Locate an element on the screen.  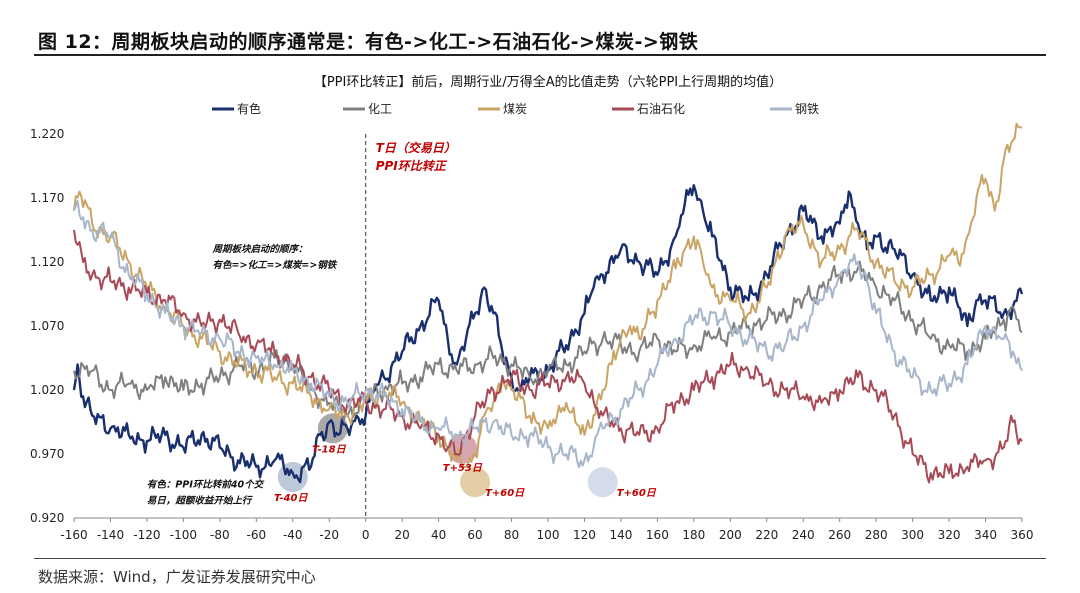
annotation-text: 有色：PPI环比转前40个交 is located at coordinates (206, 484).